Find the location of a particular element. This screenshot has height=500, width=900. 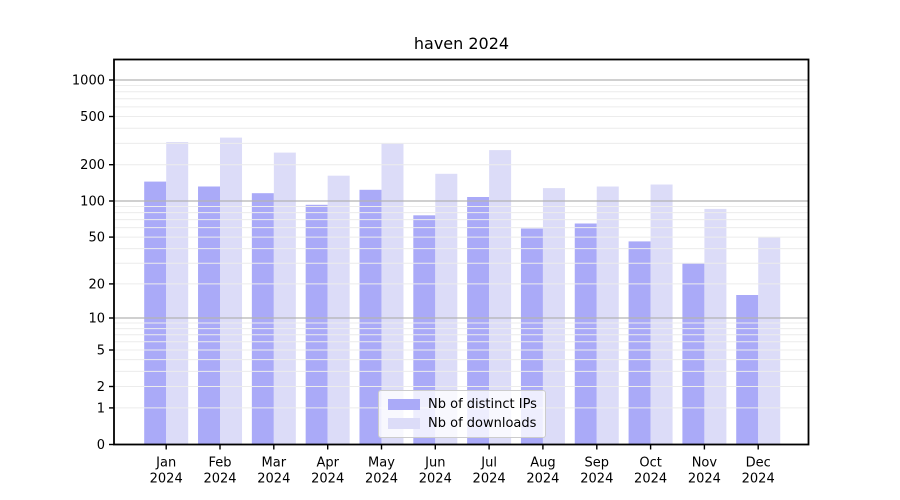

legend-item-downloads: Nb of downloads is located at coordinates (466, 423).